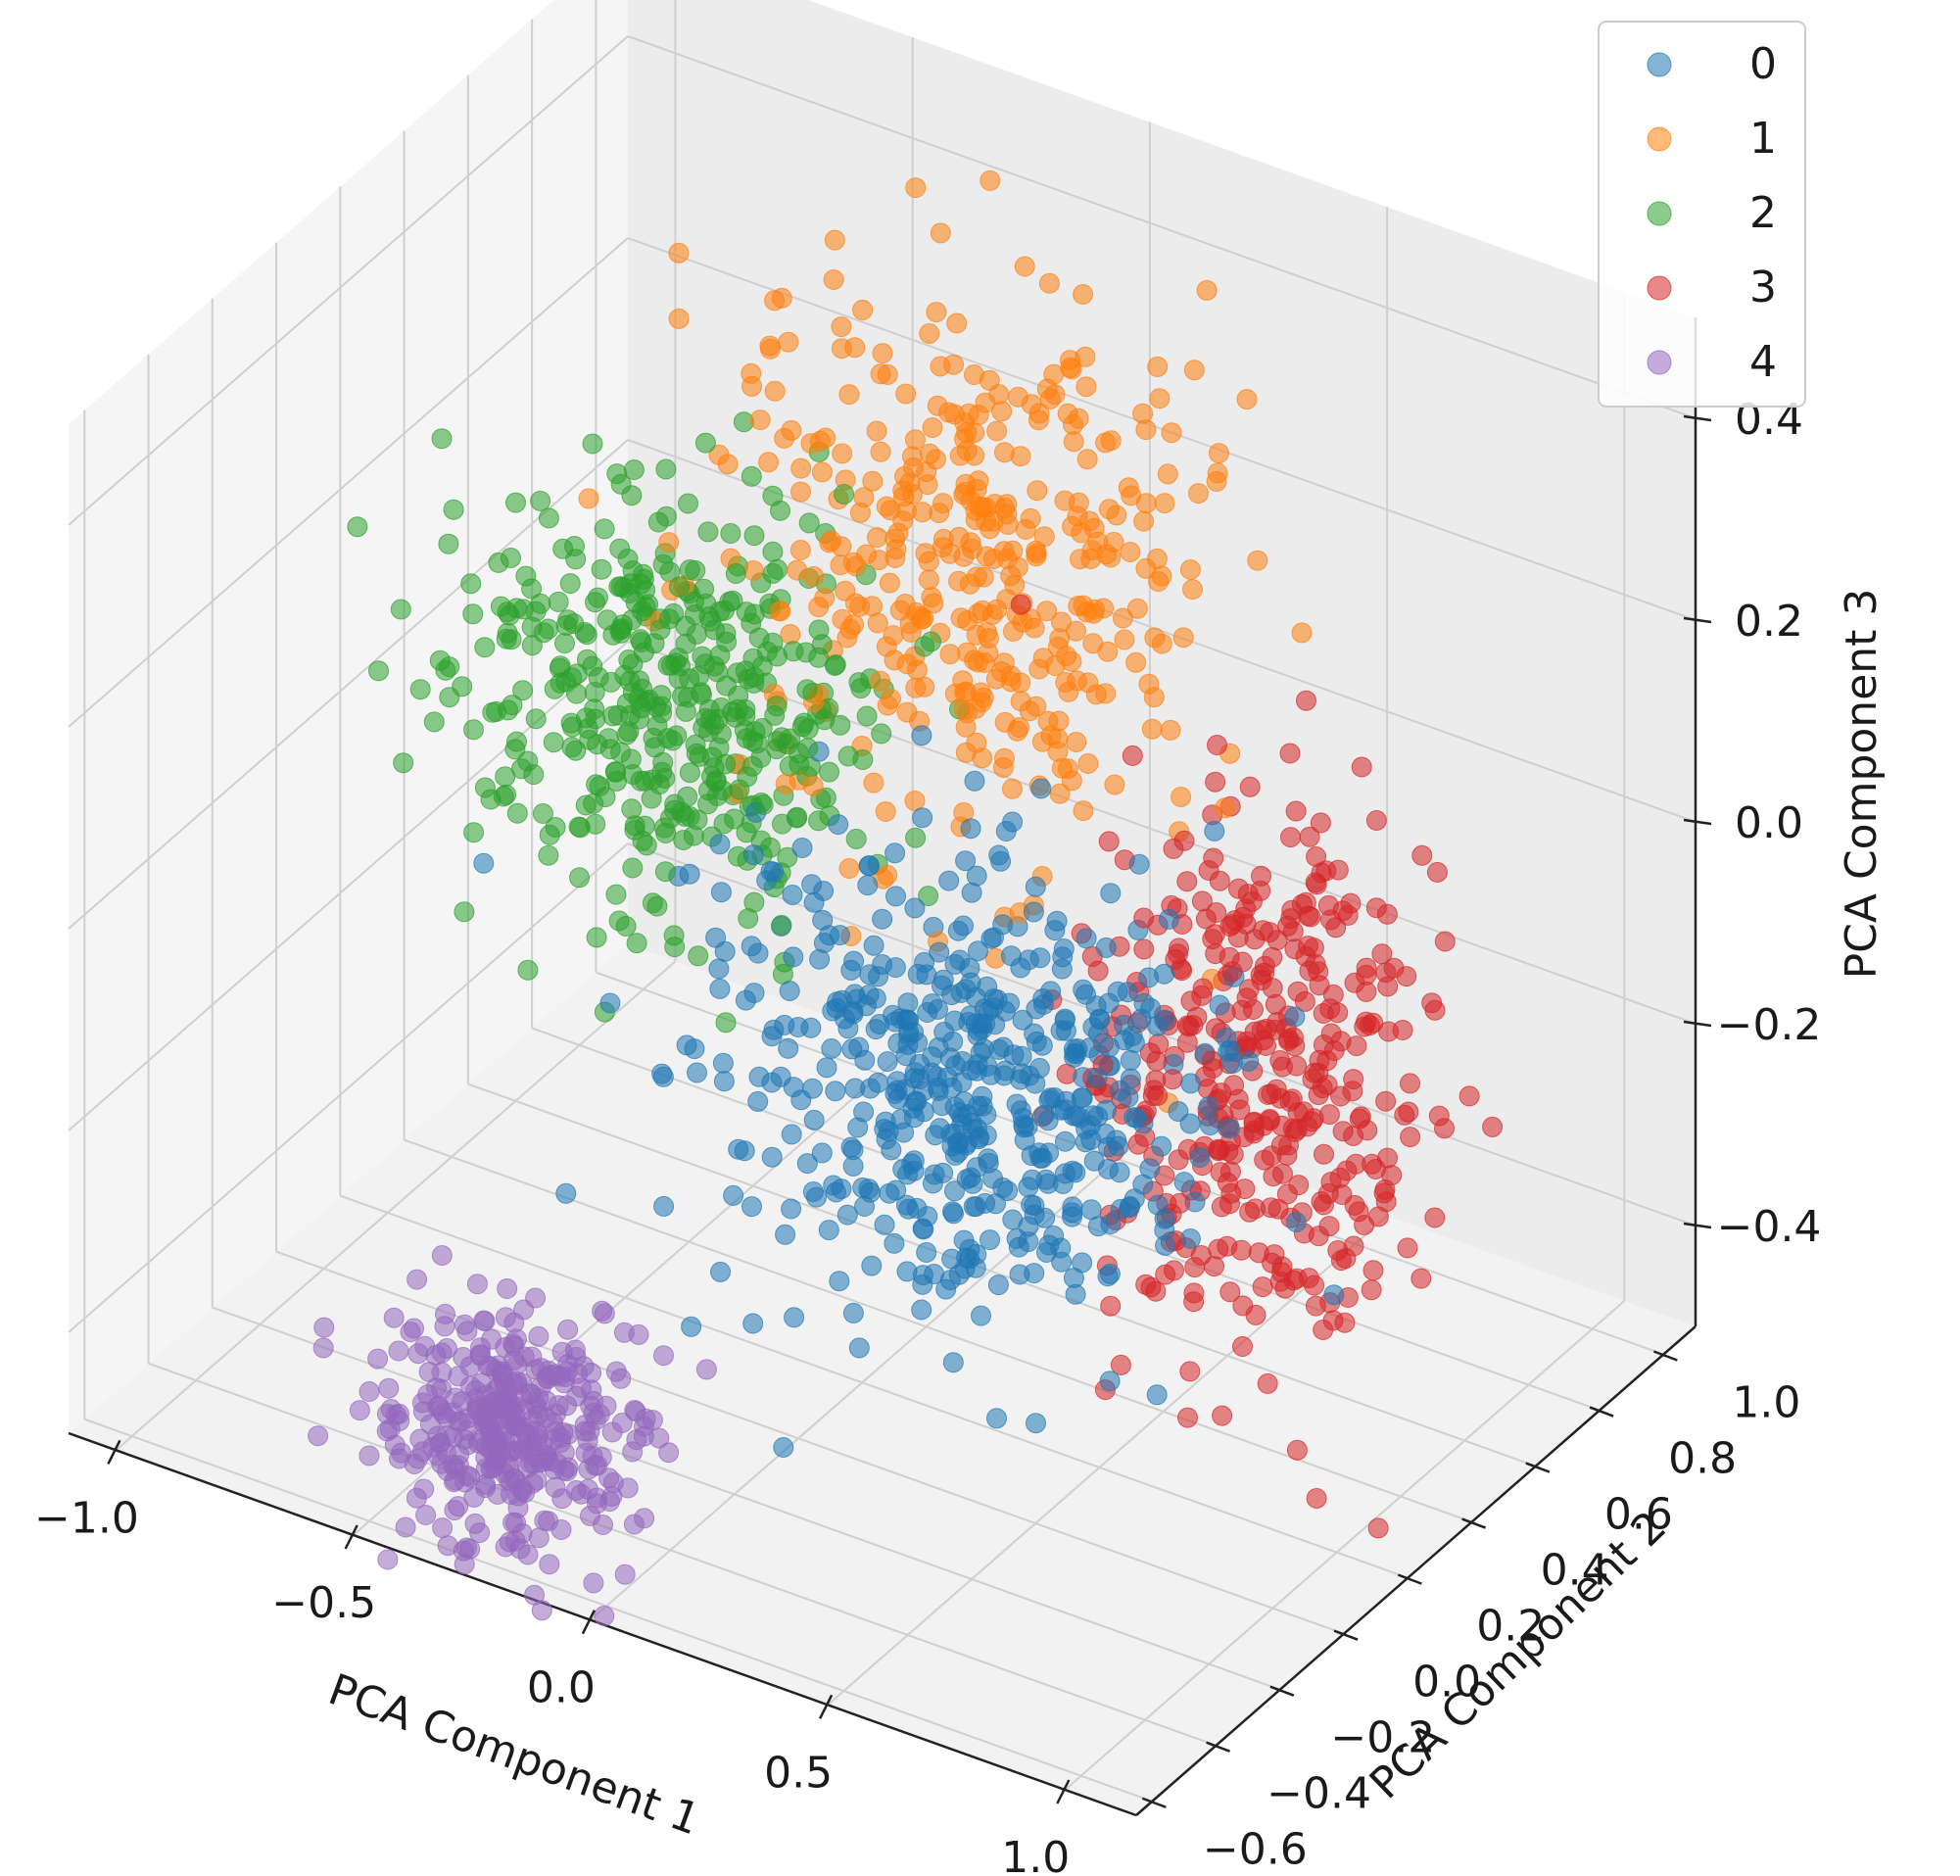 This screenshot has height=1876, width=1960. I want to click on x-grid-line, so click(396, 1206).